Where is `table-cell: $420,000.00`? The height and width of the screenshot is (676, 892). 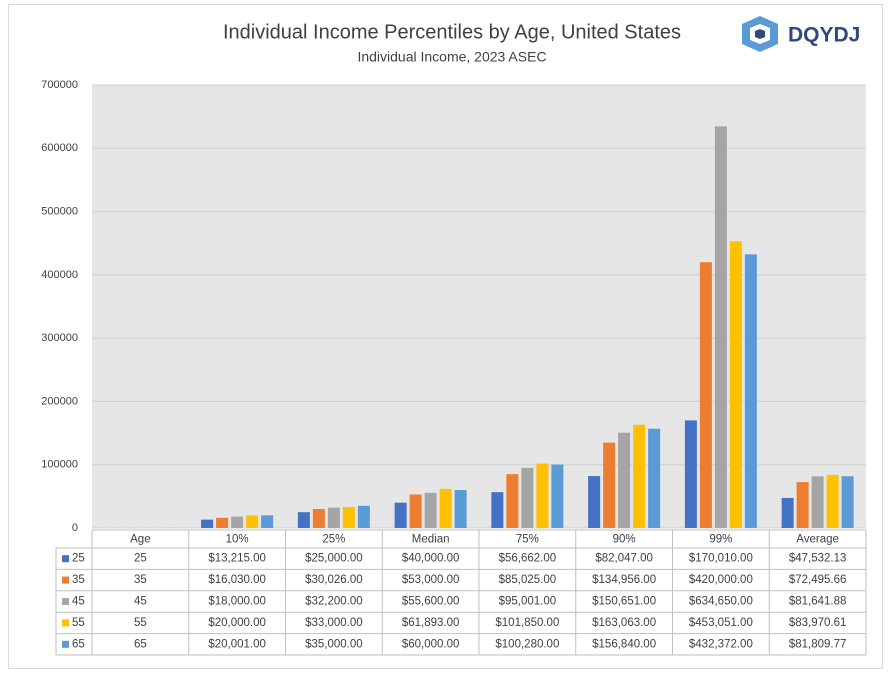
table-cell: $420,000.00 is located at coordinates (721, 580).